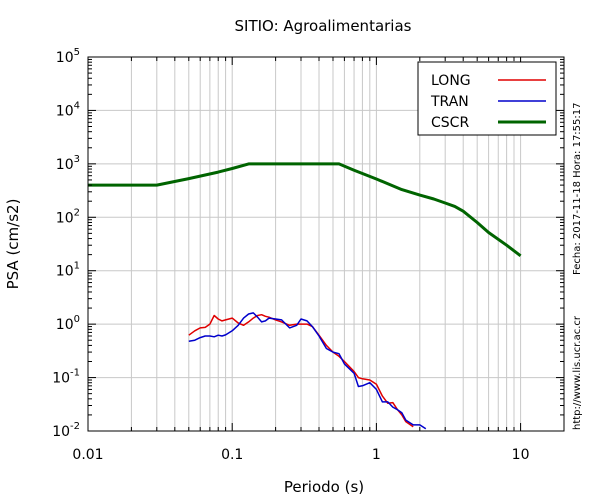 The height and width of the screenshot is (500, 600). What do you see at coordinates (68, 163) in the screenshot?
I see `y-tick-label: 10³` at bounding box center [68, 163].